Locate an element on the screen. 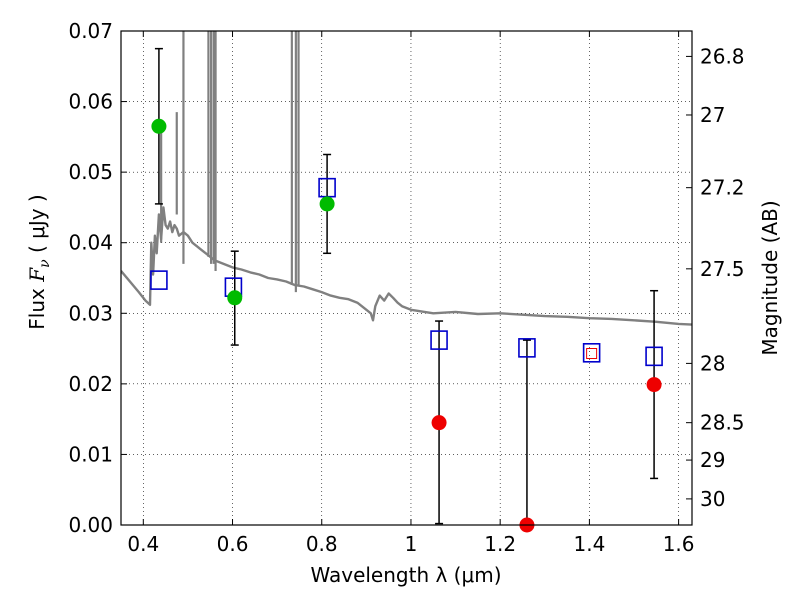 The width and height of the screenshot is (800, 600). x-tick-label: 1.2 is located at coordinates (500, 544).